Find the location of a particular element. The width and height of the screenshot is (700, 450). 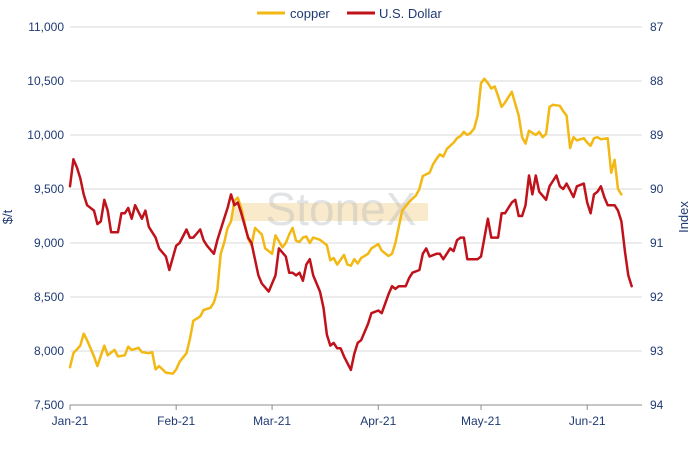

y-right-tick-label: 88 is located at coordinates (657, 81).